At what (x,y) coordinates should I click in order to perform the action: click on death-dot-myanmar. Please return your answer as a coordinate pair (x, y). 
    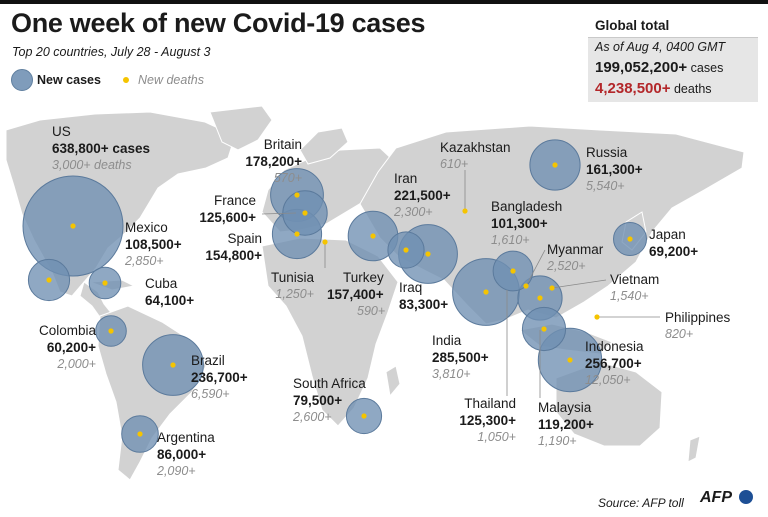
    Looking at the image, I should click on (526, 286).